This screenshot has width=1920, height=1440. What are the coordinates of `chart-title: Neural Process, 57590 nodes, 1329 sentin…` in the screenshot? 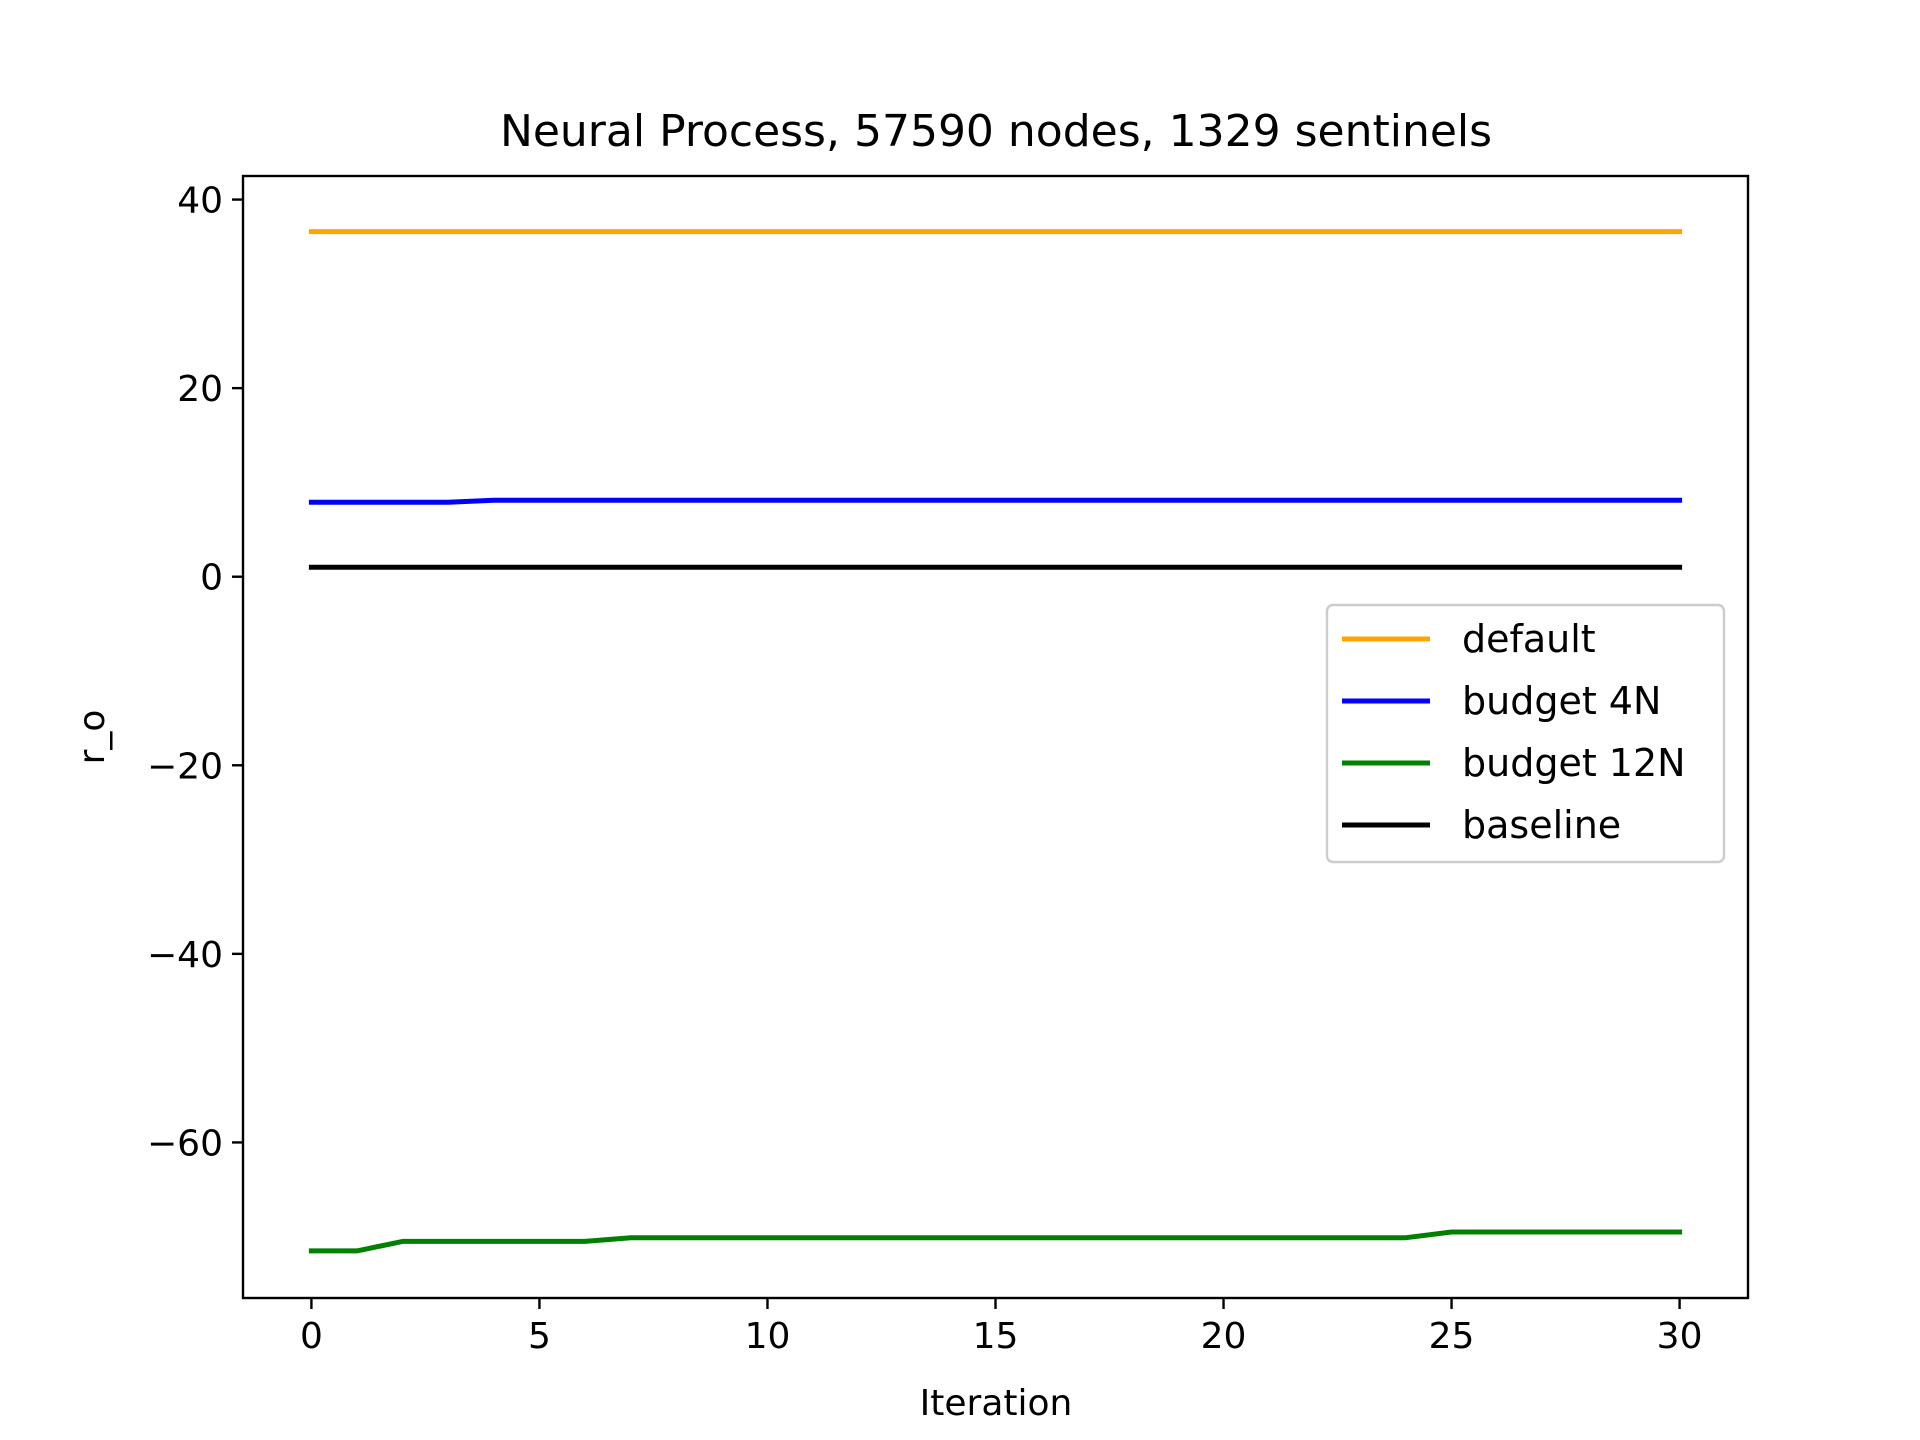 It's located at (996, 131).